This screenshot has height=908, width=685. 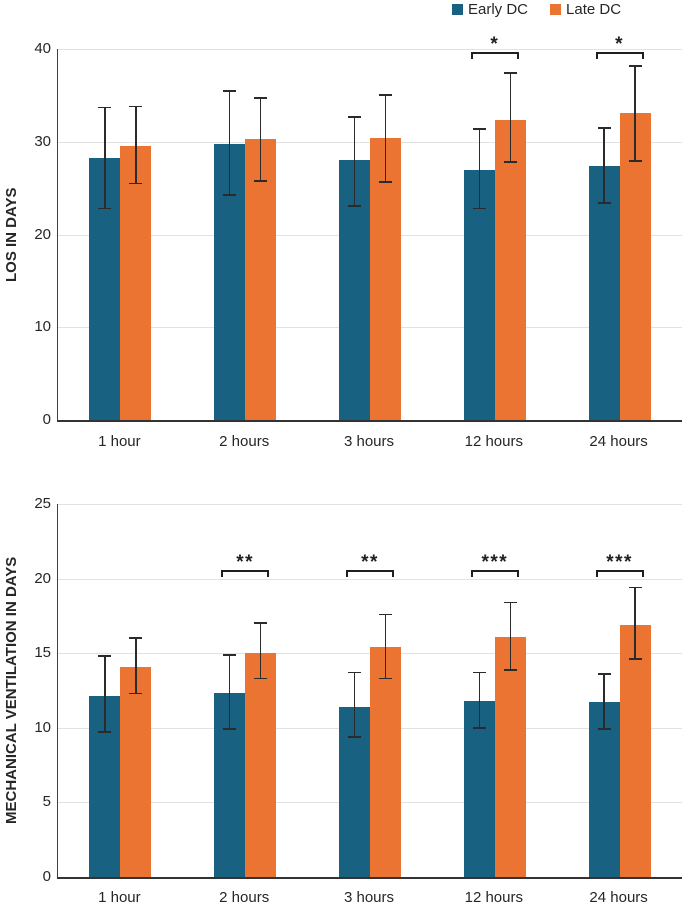 What do you see at coordinates (493, 897) in the screenshot?
I see `x-category-label: 12 hours` at bounding box center [493, 897].